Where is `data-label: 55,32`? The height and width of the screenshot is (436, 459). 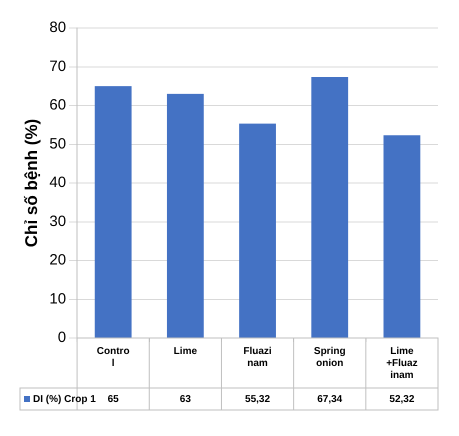
data-label: 55,32 is located at coordinates (257, 399).